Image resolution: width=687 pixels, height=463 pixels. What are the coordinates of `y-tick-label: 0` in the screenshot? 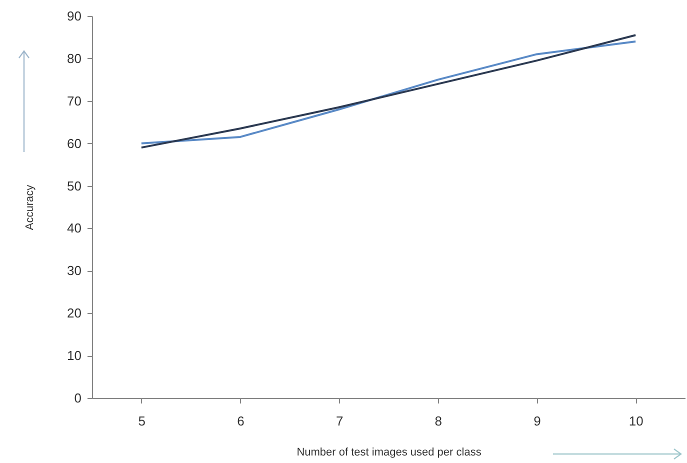 It's located at (78, 398).